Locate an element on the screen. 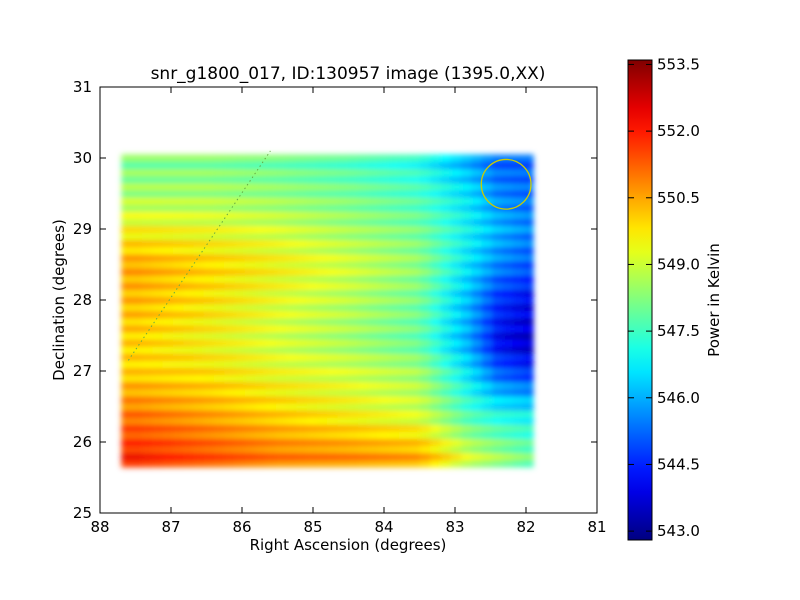 The width and height of the screenshot is (800, 600). colorbar is located at coordinates (640, 300).